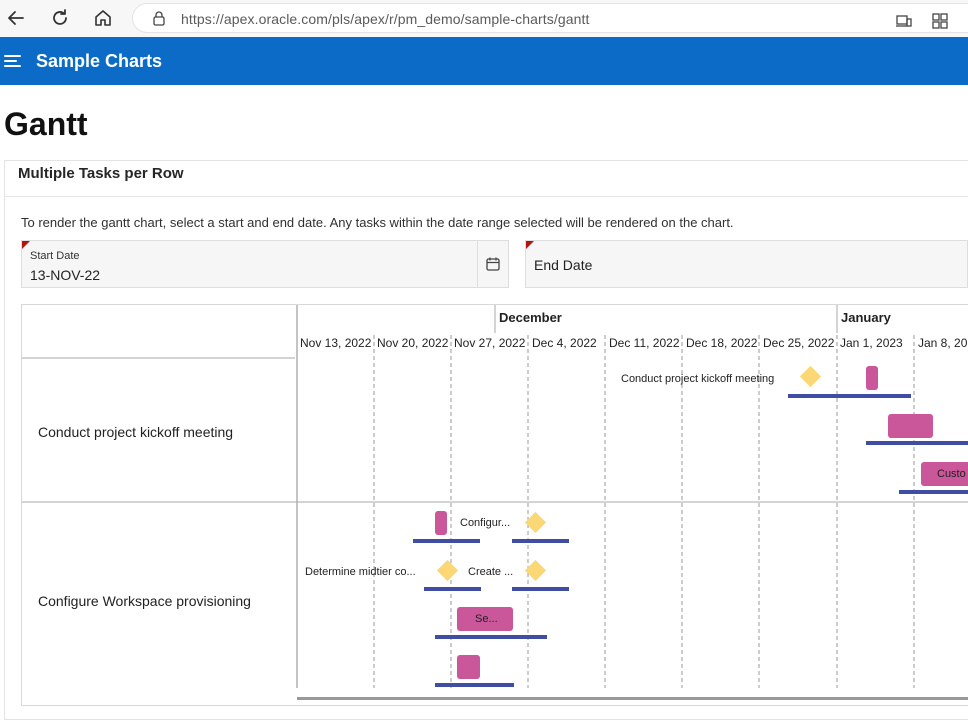  What do you see at coordinates (99, 61) in the screenshot?
I see `app-title: Sample Charts` at bounding box center [99, 61].